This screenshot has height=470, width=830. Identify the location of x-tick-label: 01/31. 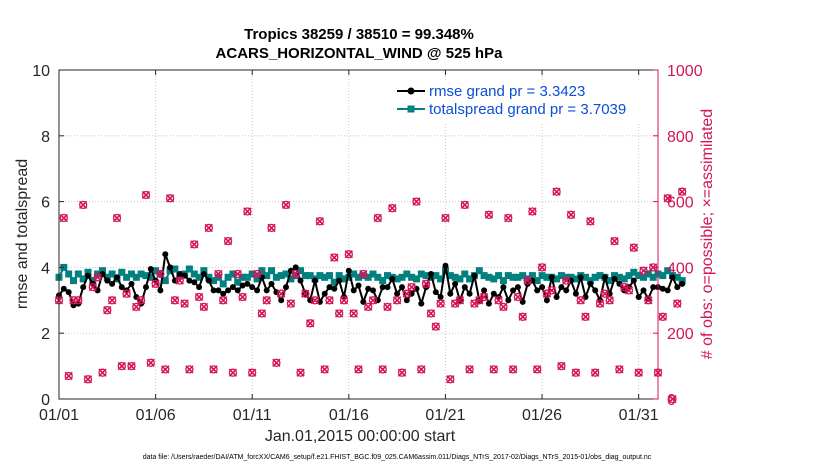
(639, 415).